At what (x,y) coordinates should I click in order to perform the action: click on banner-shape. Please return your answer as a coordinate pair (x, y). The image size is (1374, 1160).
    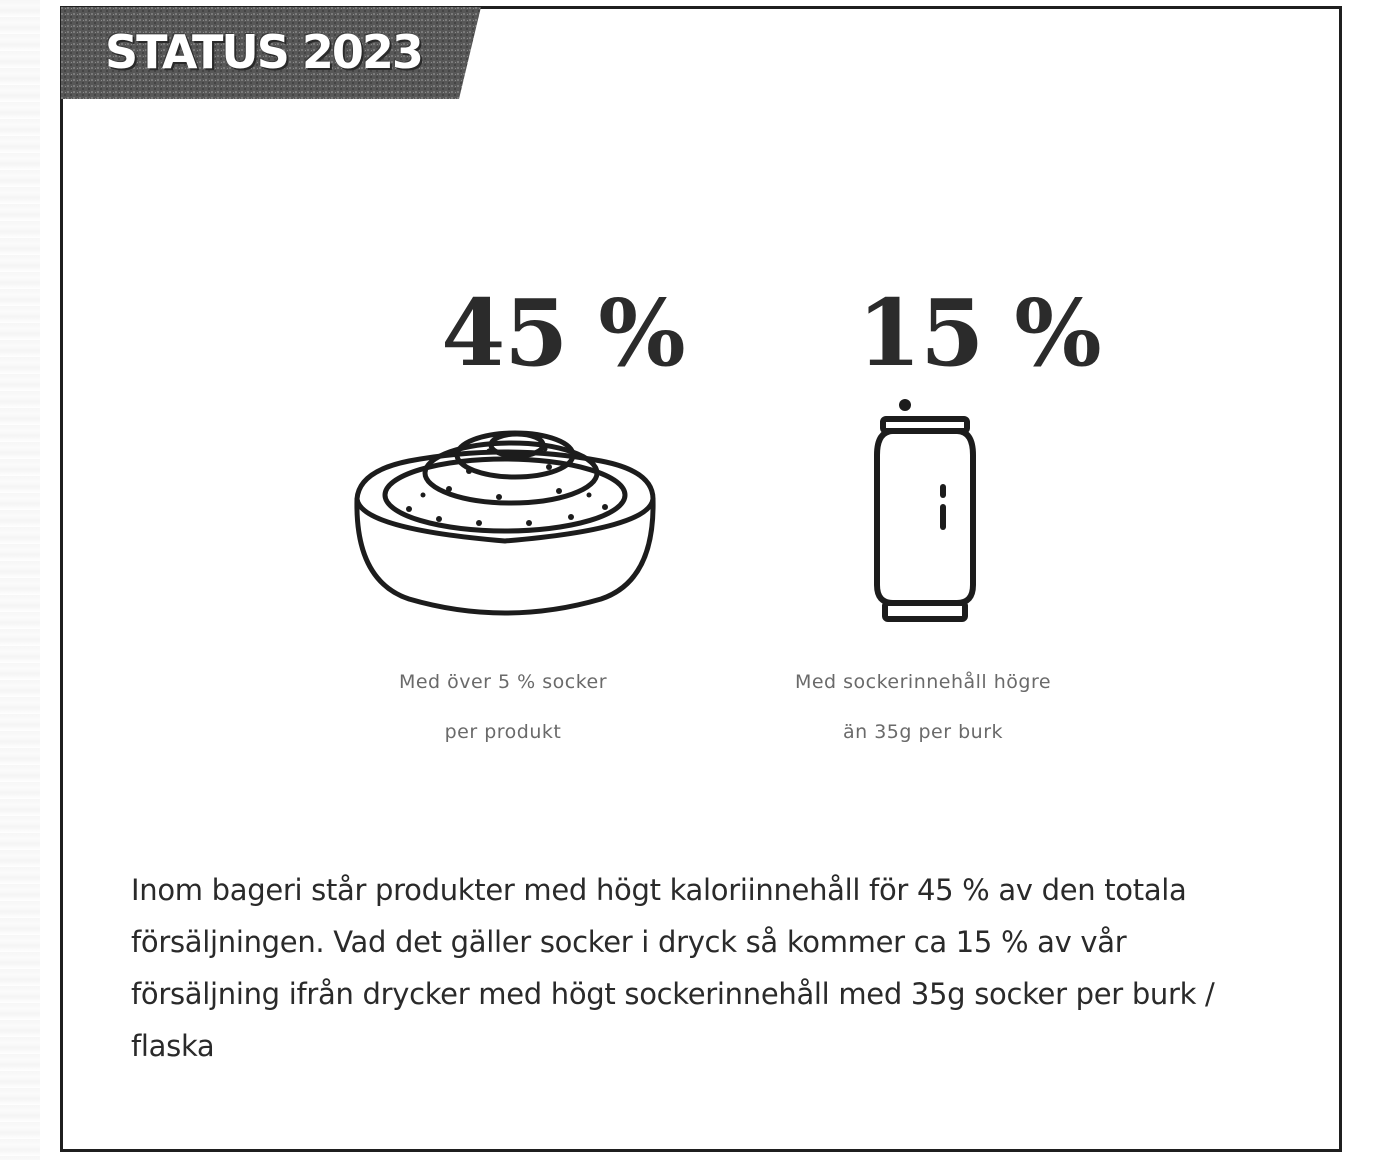
    Looking at the image, I should click on (271, 53).